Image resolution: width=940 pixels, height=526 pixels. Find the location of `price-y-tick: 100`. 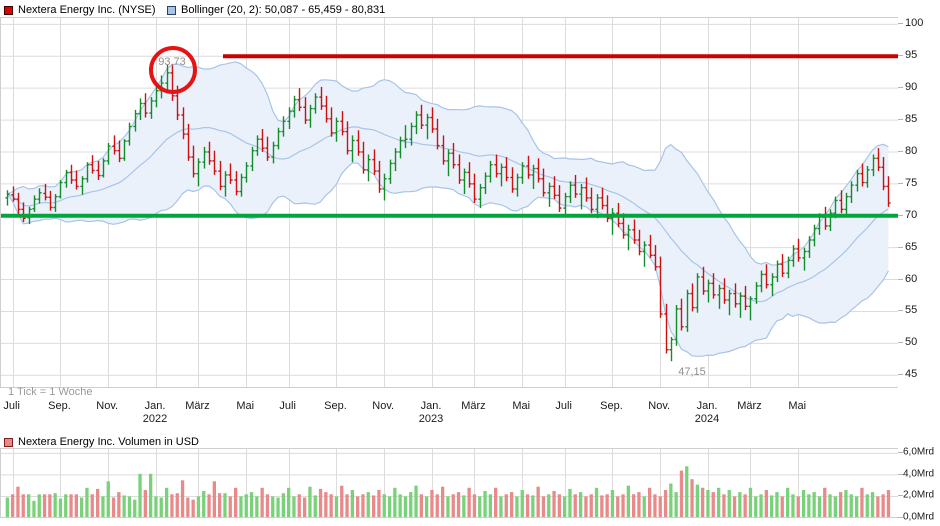

price-y-tick: 100 is located at coordinates (914, 23).